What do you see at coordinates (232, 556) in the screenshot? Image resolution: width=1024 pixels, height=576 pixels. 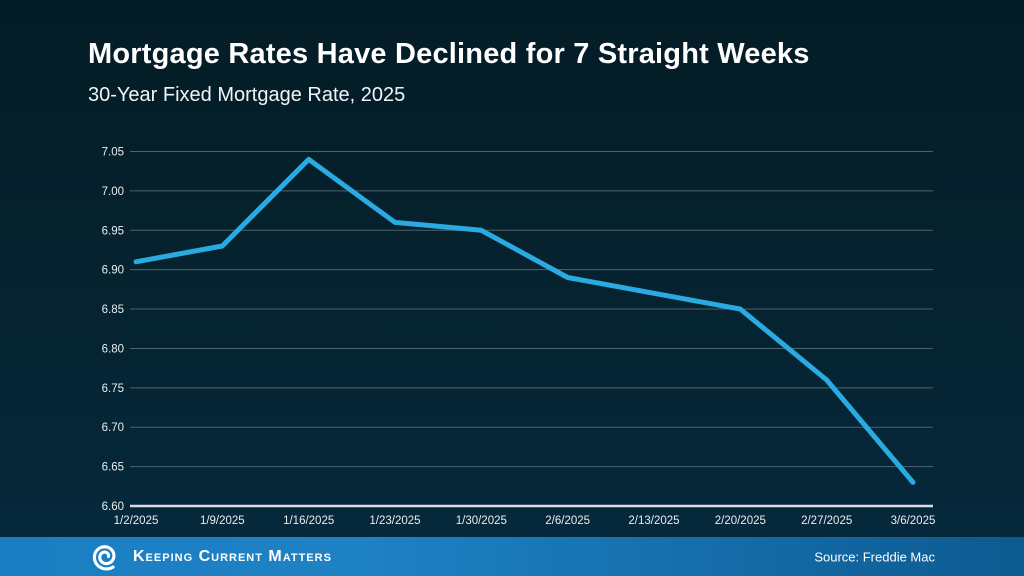 I see `brand-name: Keeping Current Matters` at bounding box center [232, 556].